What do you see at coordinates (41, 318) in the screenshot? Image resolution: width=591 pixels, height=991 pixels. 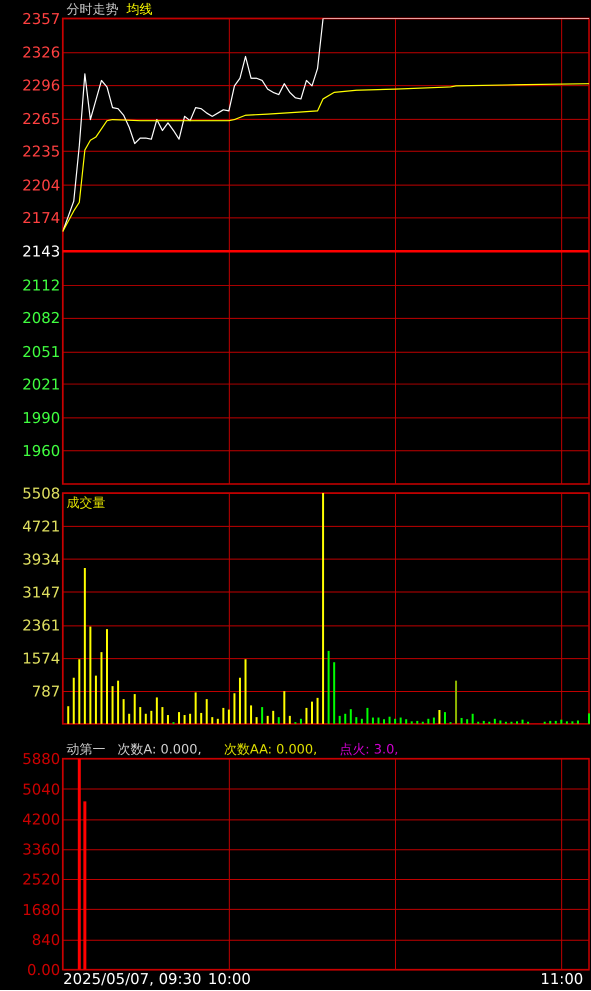 I see `y-tick-label: 2082` at bounding box center [41, 318].